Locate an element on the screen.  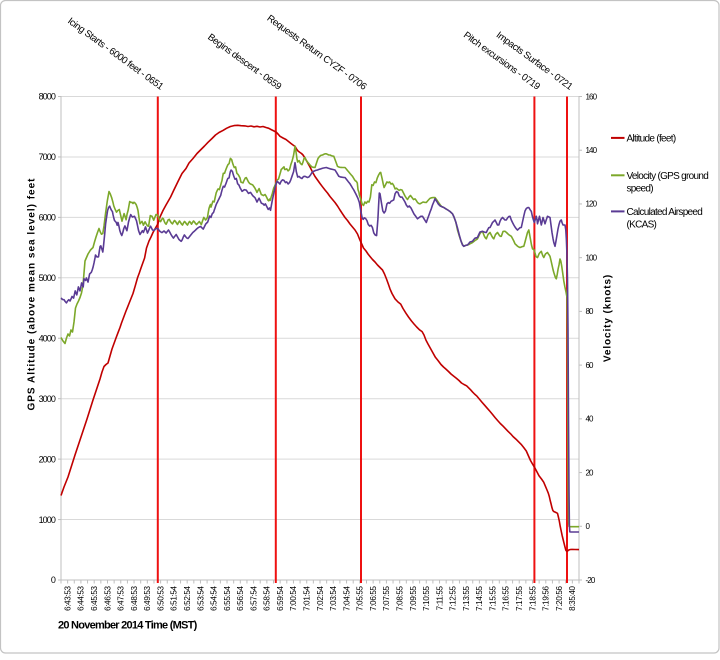
svg-text: 7:08:55 is located at coordinates (399, 597).